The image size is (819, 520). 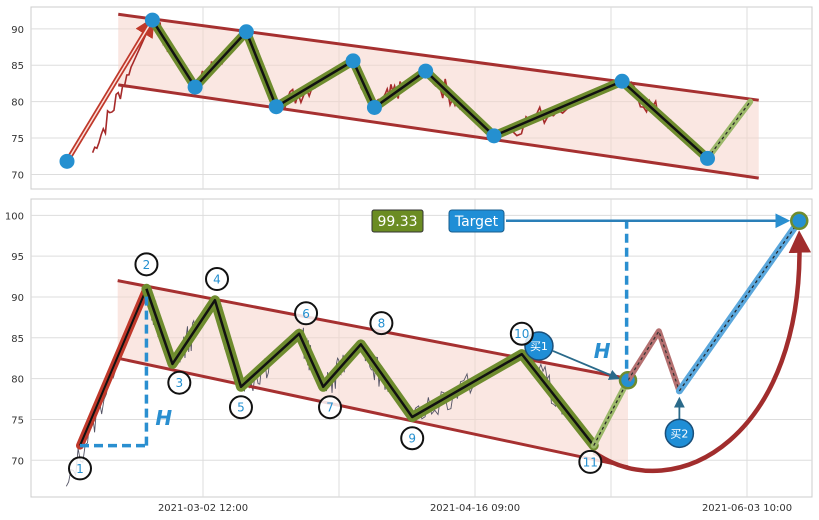 What do you see at coordinates (17, 257) in the screenshot?
I see `bottom-ytick-95: 95` at bounding box center [17, 257].